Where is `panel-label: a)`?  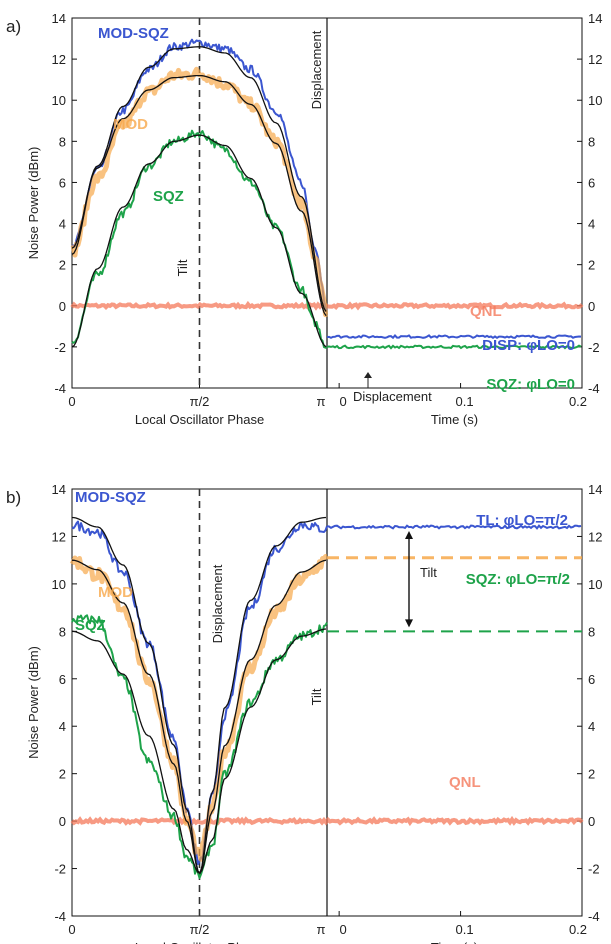
panel-label: a) is located at coordinates (13, 26).